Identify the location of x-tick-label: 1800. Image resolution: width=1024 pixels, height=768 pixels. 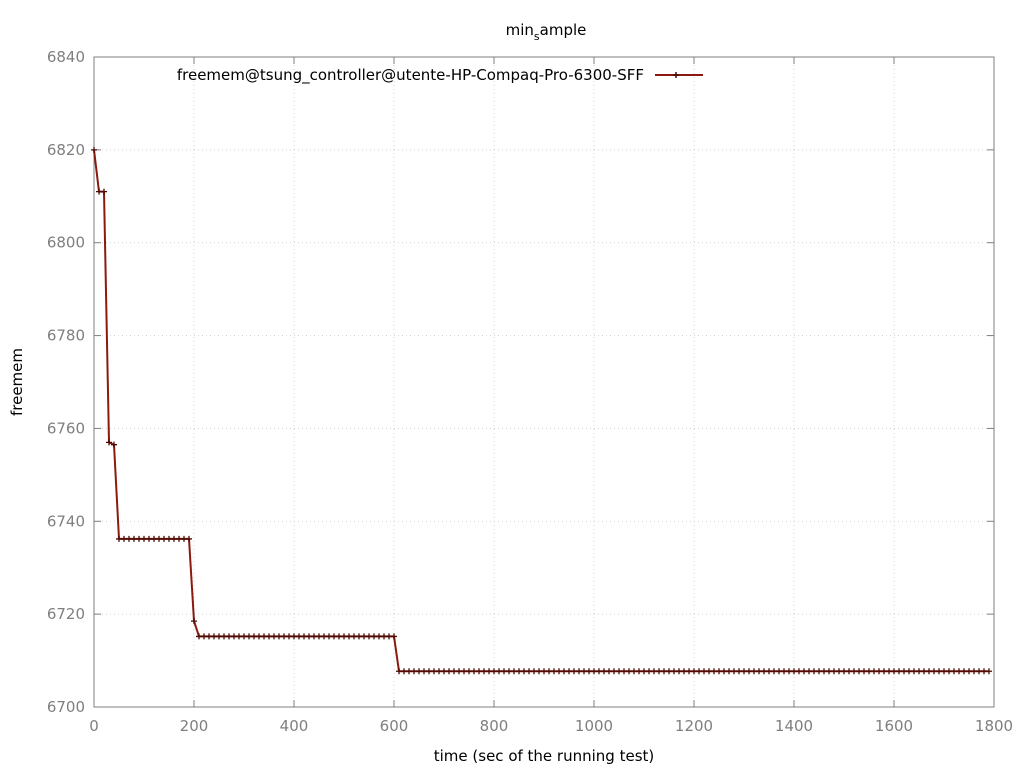
(994, 726).